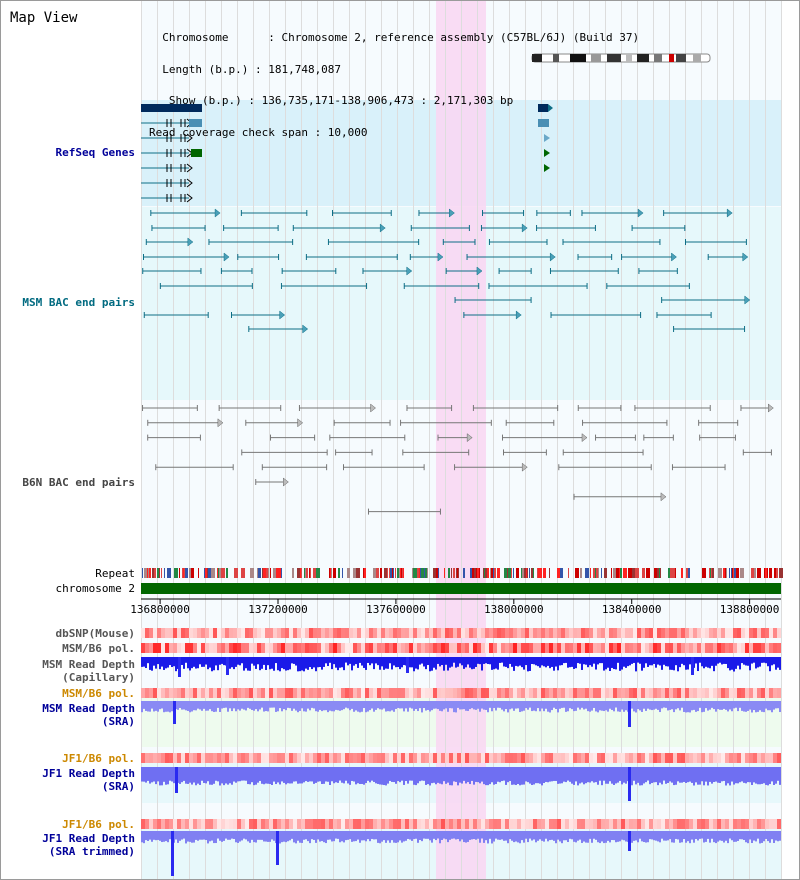 The width and height of the screenshot is (800, 880). Describe the element at coordinates (78, 482) in the screenshot. I see `track-label-b6n-bac-end-pairs: B6N BAC end pairs` at that location.